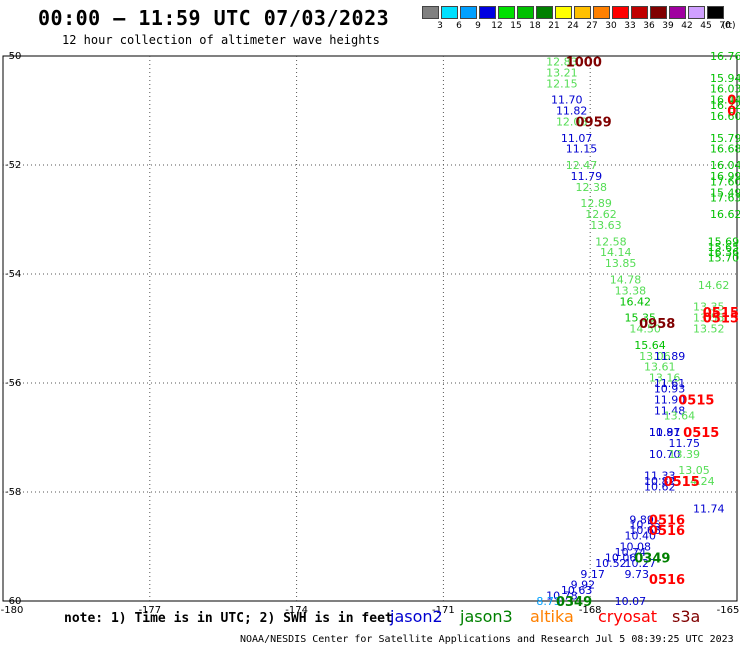 Image resolution: width=740 pixels, height=650 pixels. I want to click on y-tick-label: -58, so click(13, 492).